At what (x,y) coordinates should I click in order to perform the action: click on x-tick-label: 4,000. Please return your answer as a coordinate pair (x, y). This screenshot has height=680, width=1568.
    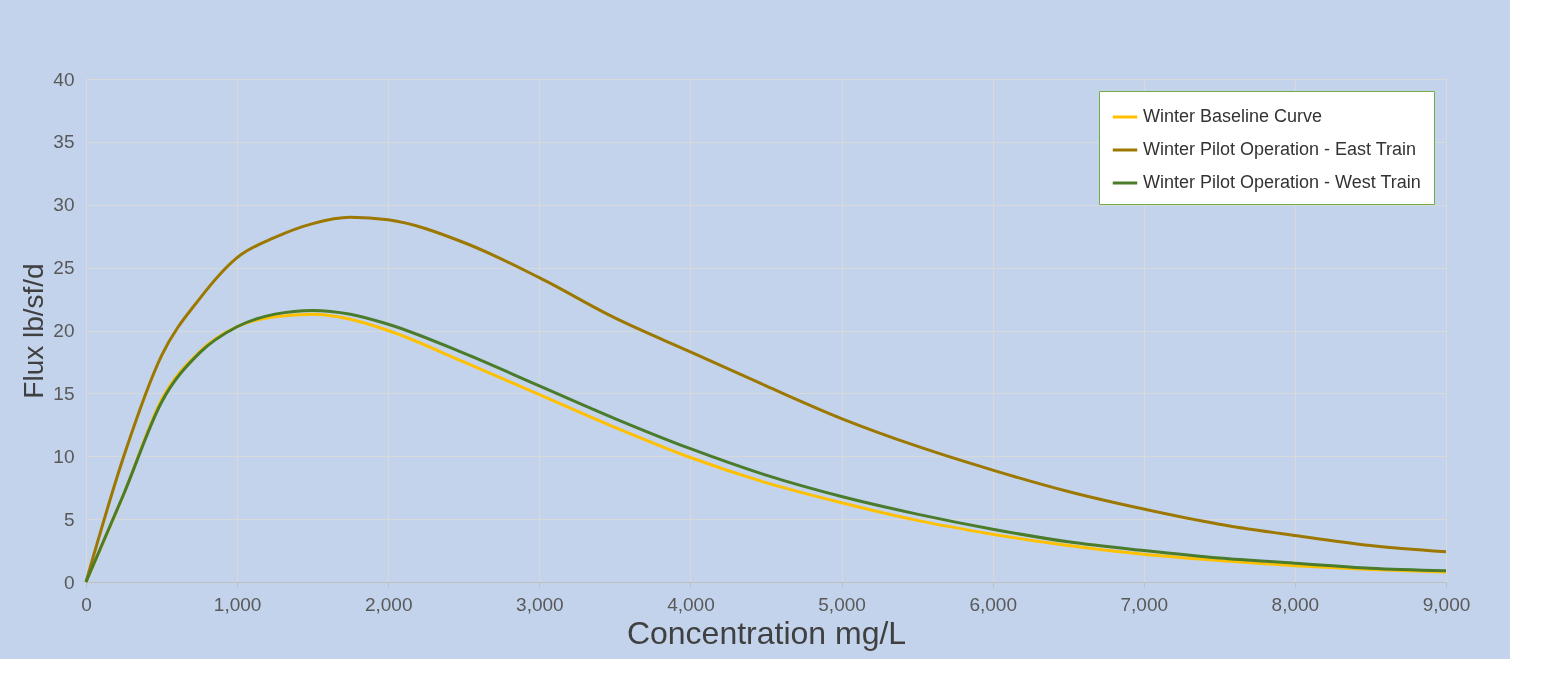
    Looking at the image, I should click on (691, 604).